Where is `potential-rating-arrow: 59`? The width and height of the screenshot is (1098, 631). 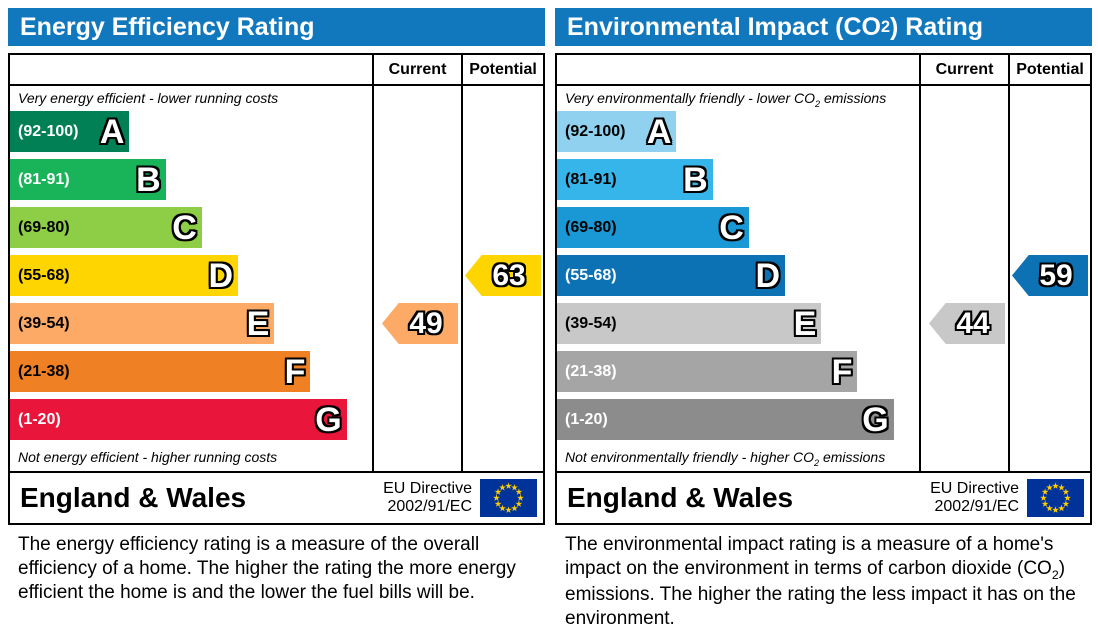
potential-rating-arrow: 59 is located at coordinates (1050, 275).